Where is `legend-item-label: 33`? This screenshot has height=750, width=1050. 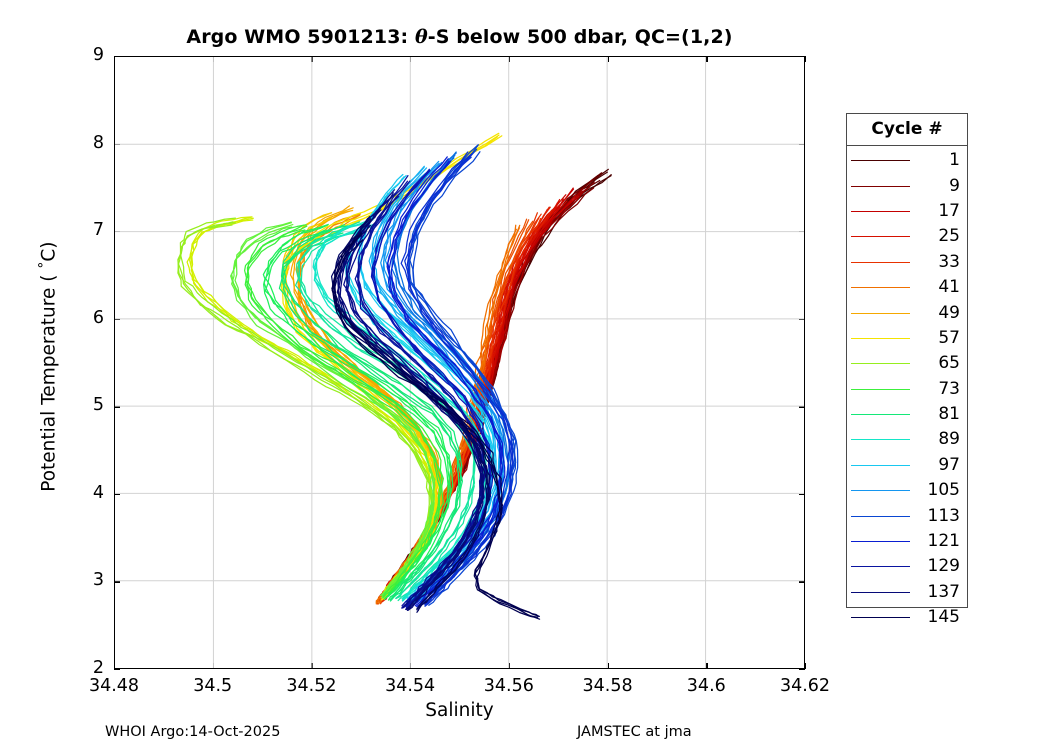
legend-item-label: 33 is located at coordinates (949, 261).